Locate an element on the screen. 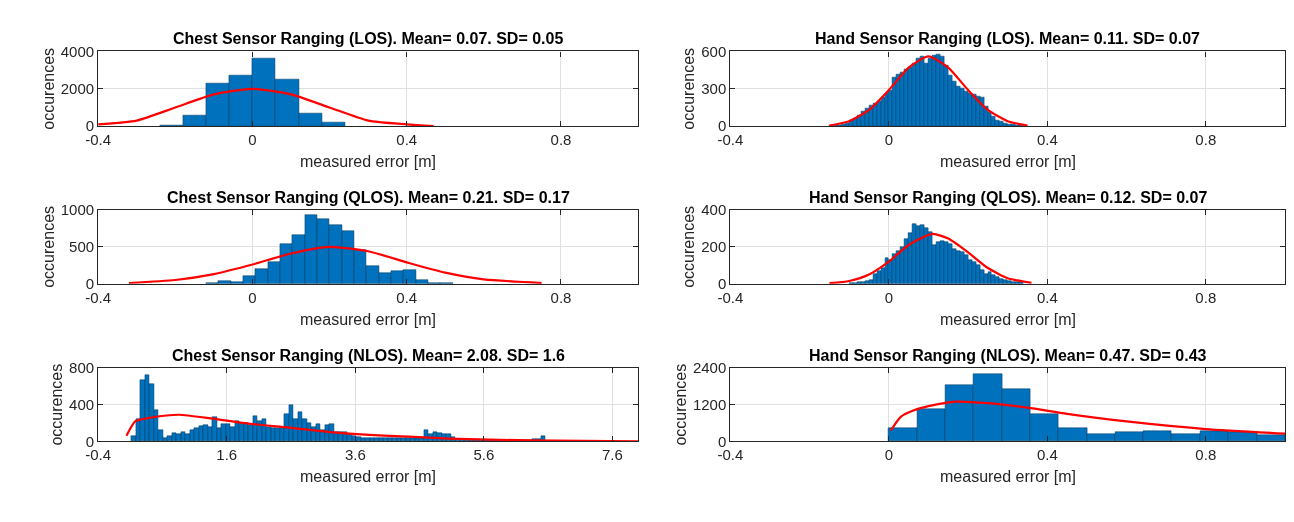 This screenshot has width=1294, height=522. y-tick-label: 2400 is located at coordinates (709, 368).